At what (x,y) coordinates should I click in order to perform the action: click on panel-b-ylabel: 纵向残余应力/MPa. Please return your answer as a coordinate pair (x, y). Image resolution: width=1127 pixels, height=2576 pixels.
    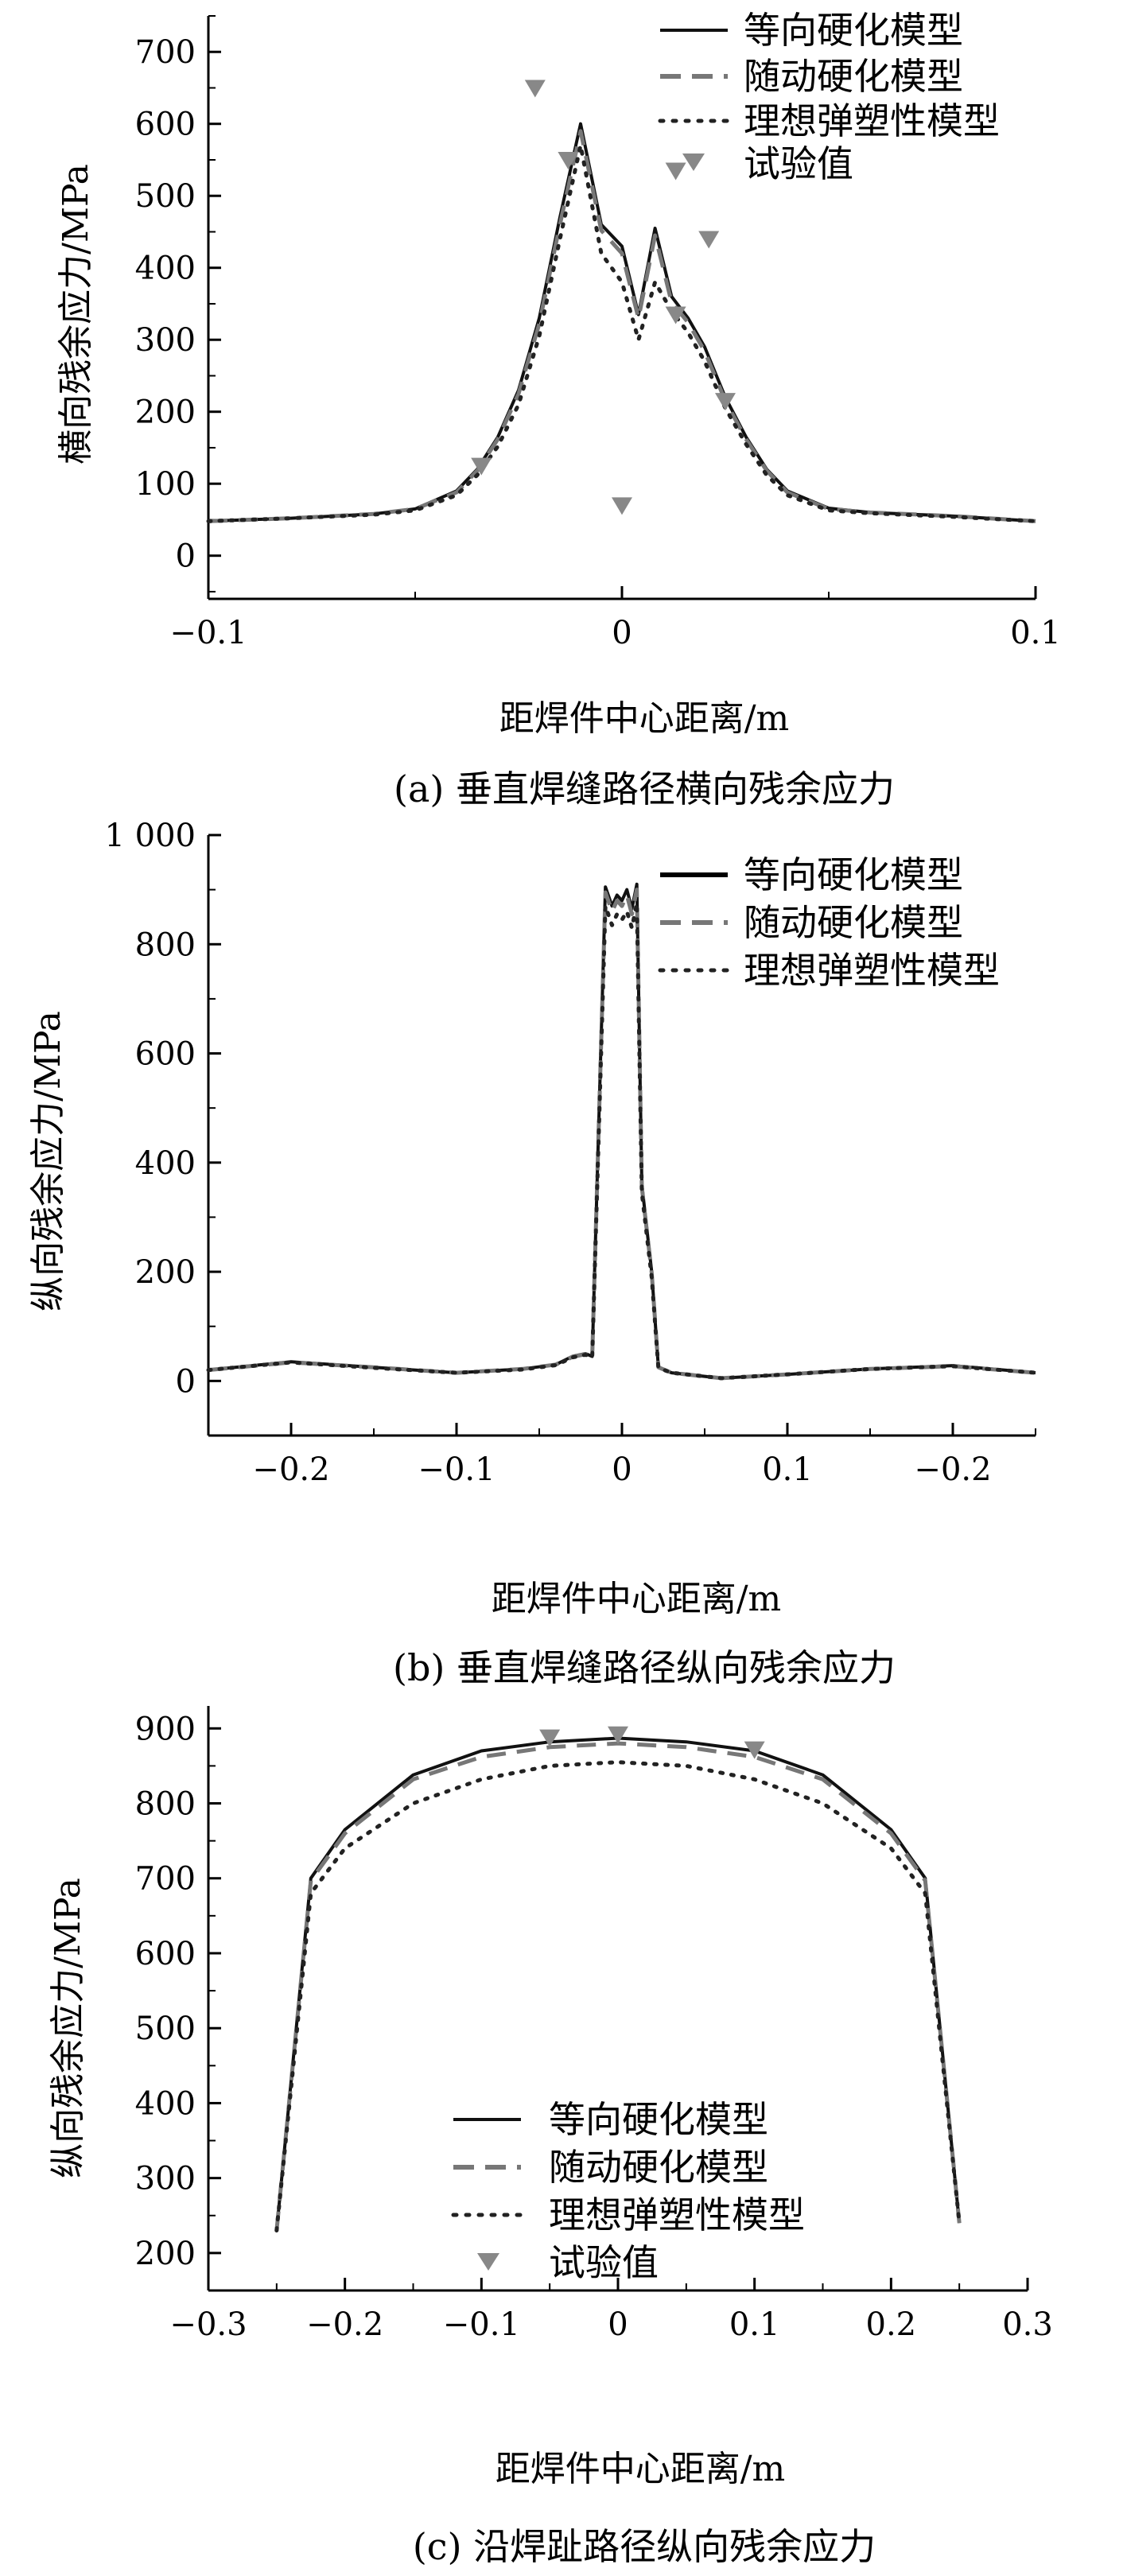
    Looking at the image, I should click on (48, 1161).